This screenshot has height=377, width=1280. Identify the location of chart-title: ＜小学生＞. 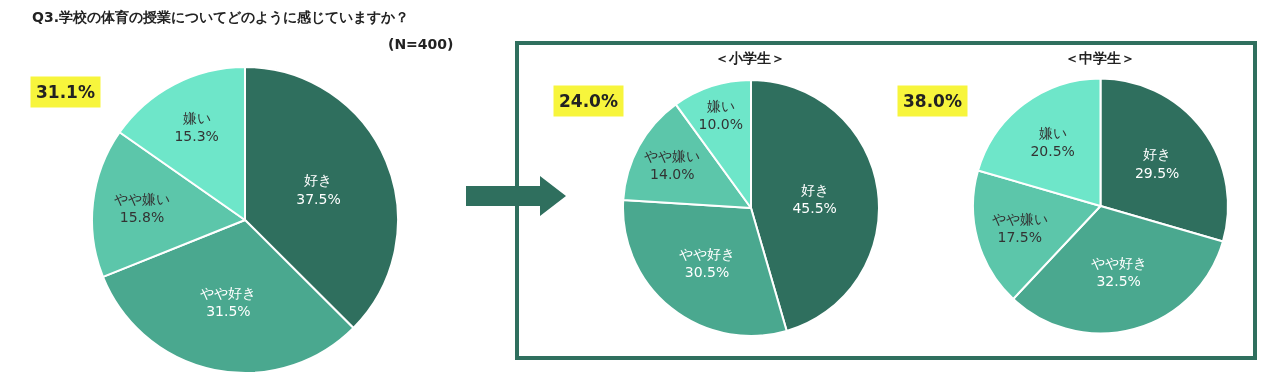
(750, 58).